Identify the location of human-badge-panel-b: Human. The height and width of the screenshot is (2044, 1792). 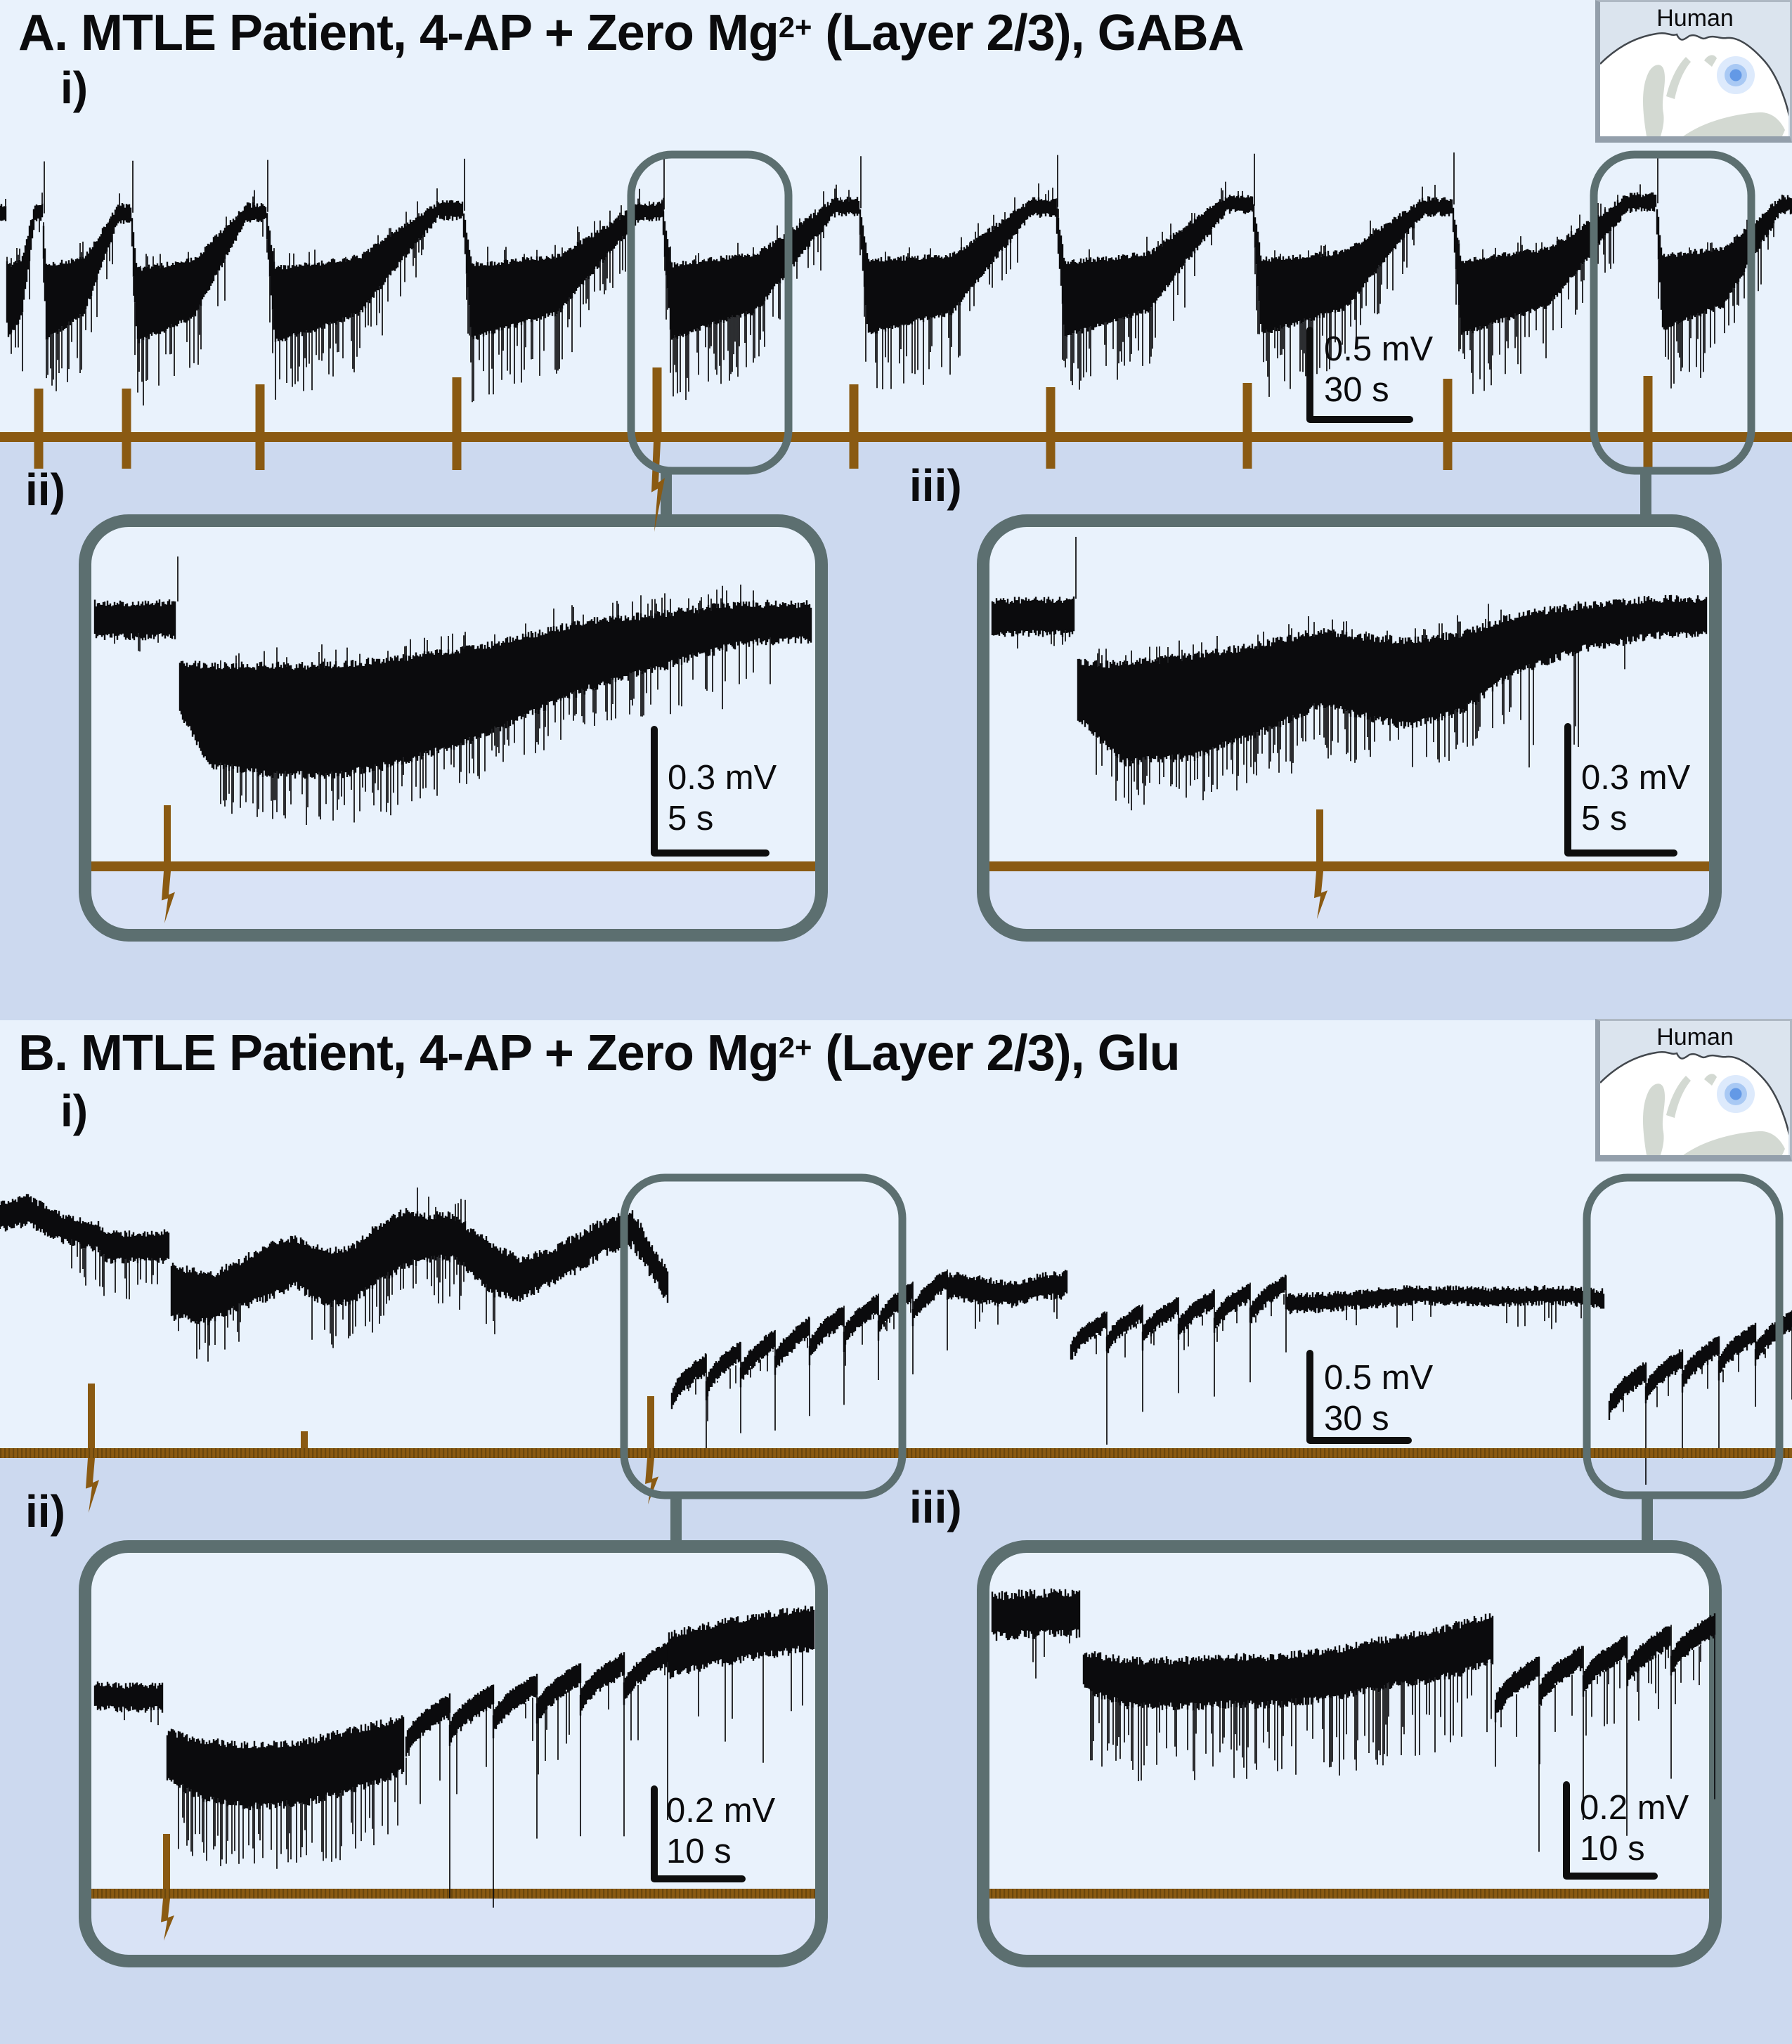
(1693, 1090).